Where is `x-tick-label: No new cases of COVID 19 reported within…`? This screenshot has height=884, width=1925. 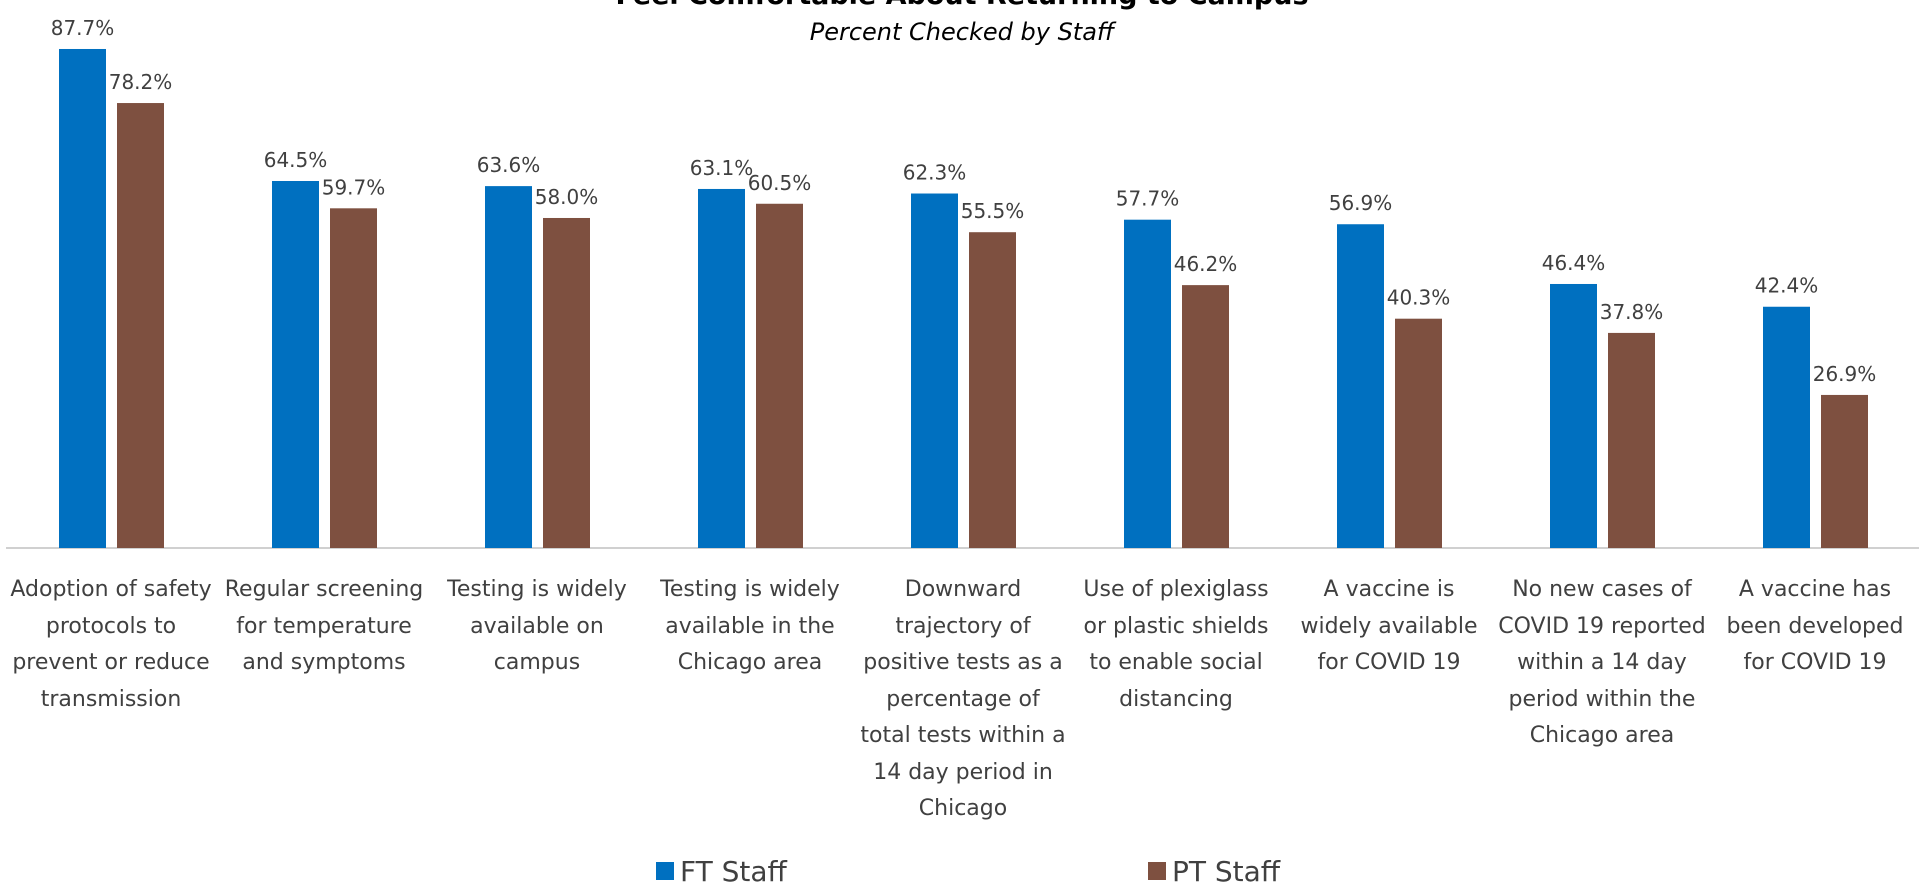
x-tick-label: No new cases of COVID 19 reported within… is located at coordinates (1602, 662).